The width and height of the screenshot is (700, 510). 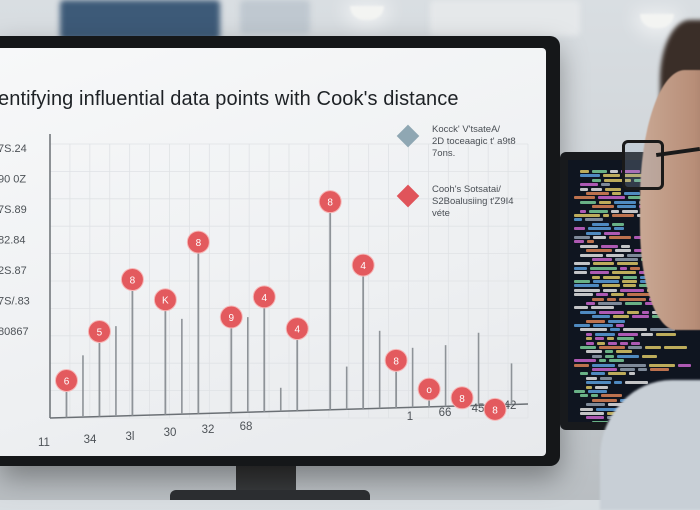 I want to click on y-tick-label: 80867, so click(x=14, y=332).